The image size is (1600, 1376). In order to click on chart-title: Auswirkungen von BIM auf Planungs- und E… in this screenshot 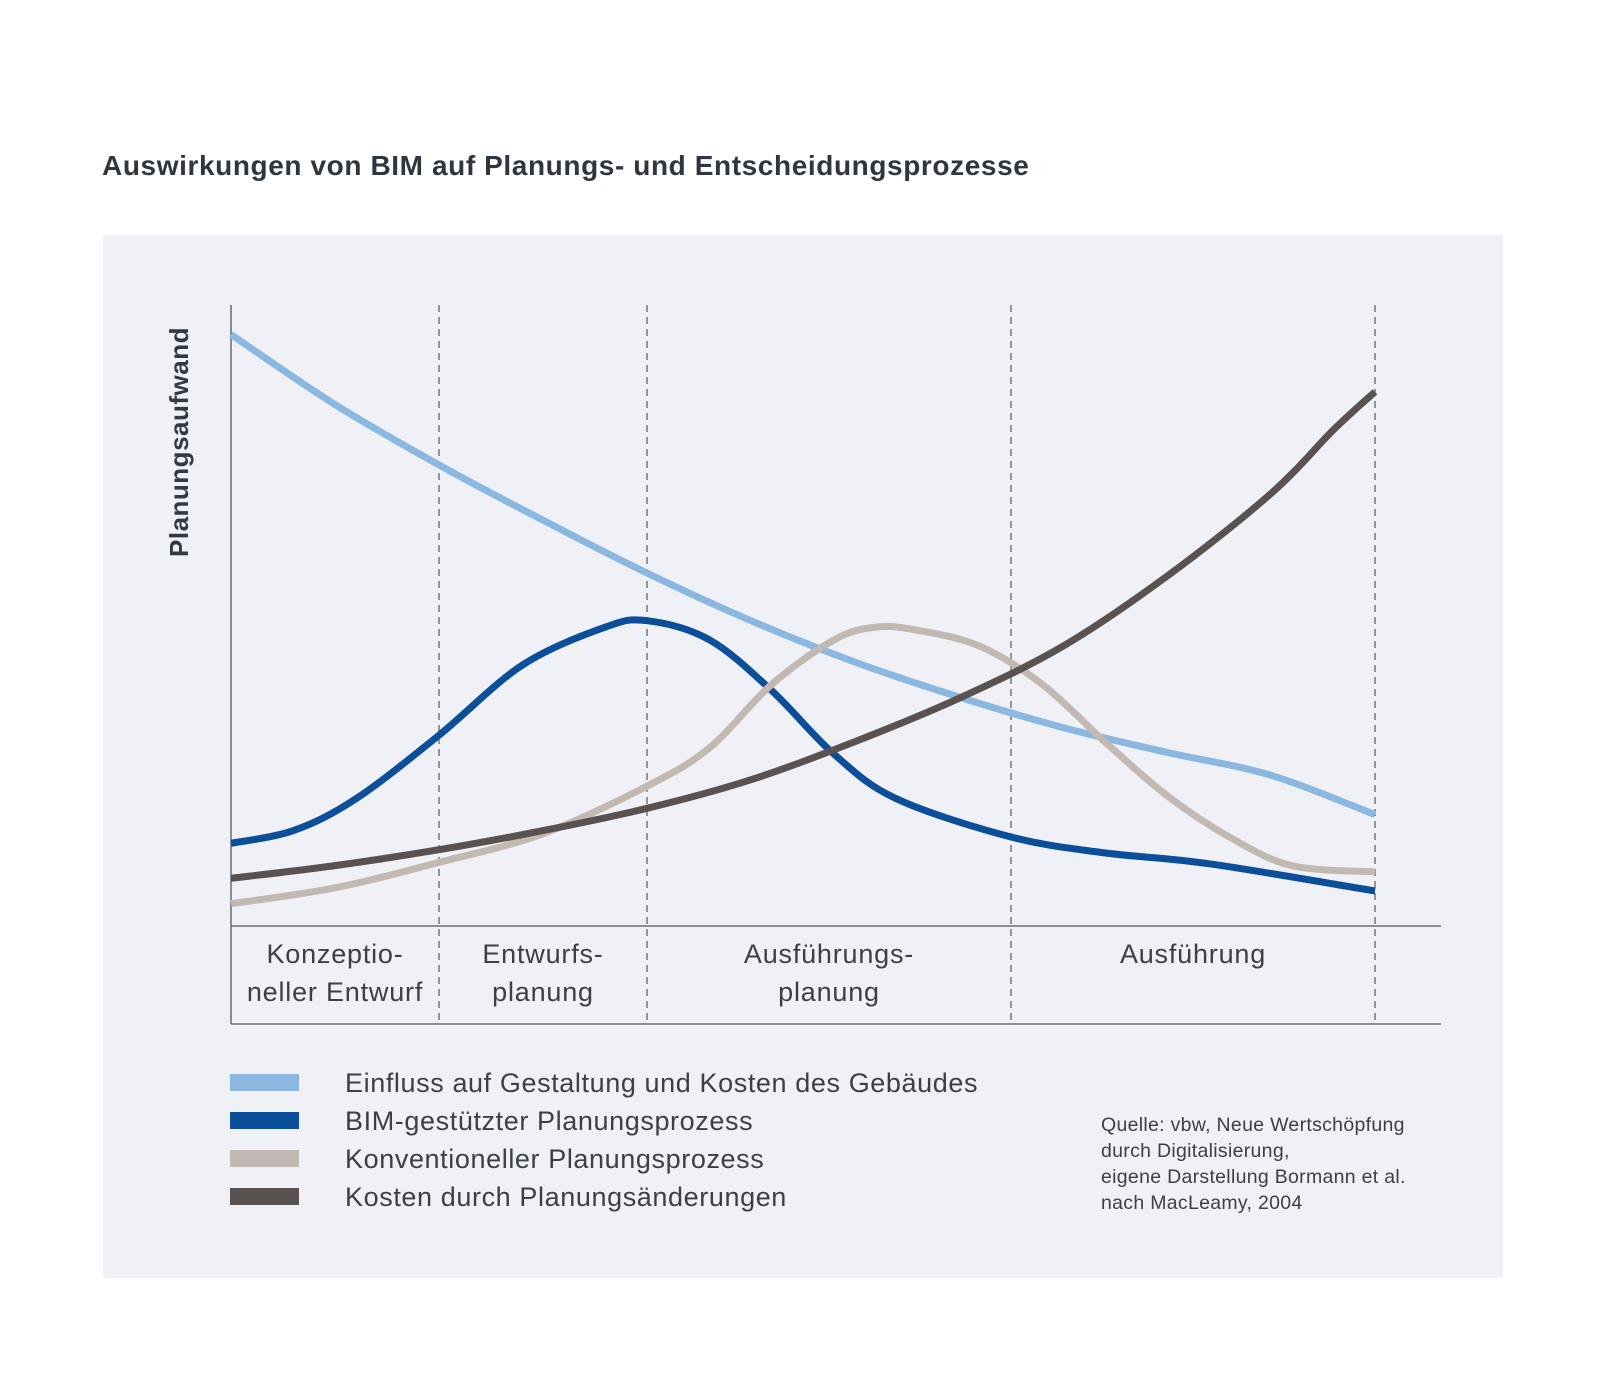, I will do `click(566, 165)`.